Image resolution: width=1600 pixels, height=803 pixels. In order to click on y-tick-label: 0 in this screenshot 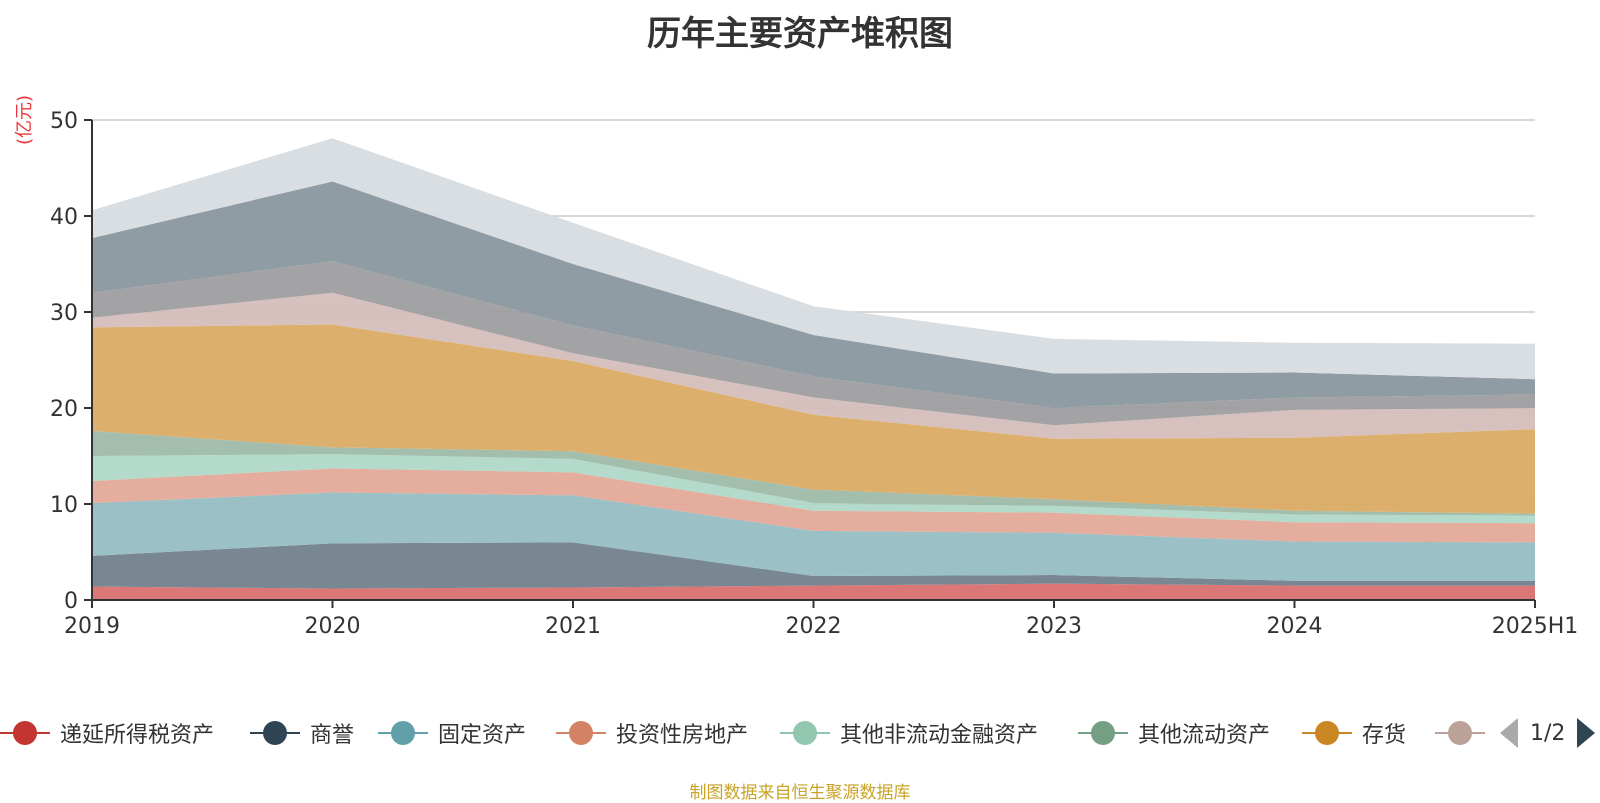, I will do `click(71, 601)`.